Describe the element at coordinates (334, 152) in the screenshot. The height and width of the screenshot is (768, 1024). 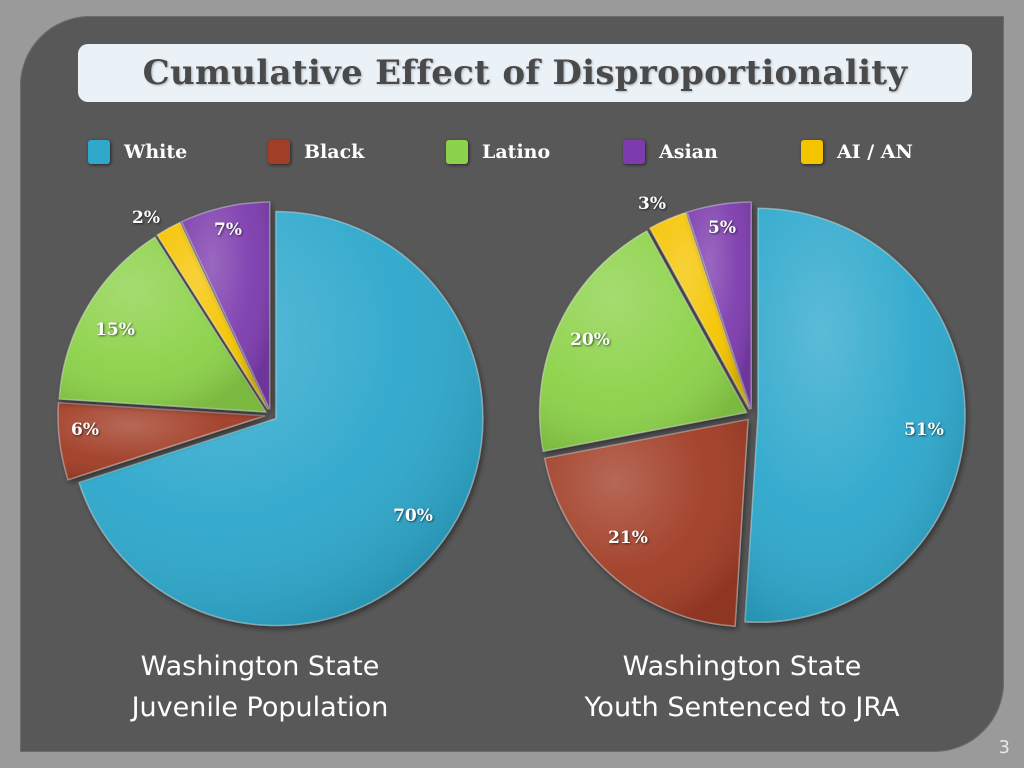
I see `legend-label-black: Black` at that location.